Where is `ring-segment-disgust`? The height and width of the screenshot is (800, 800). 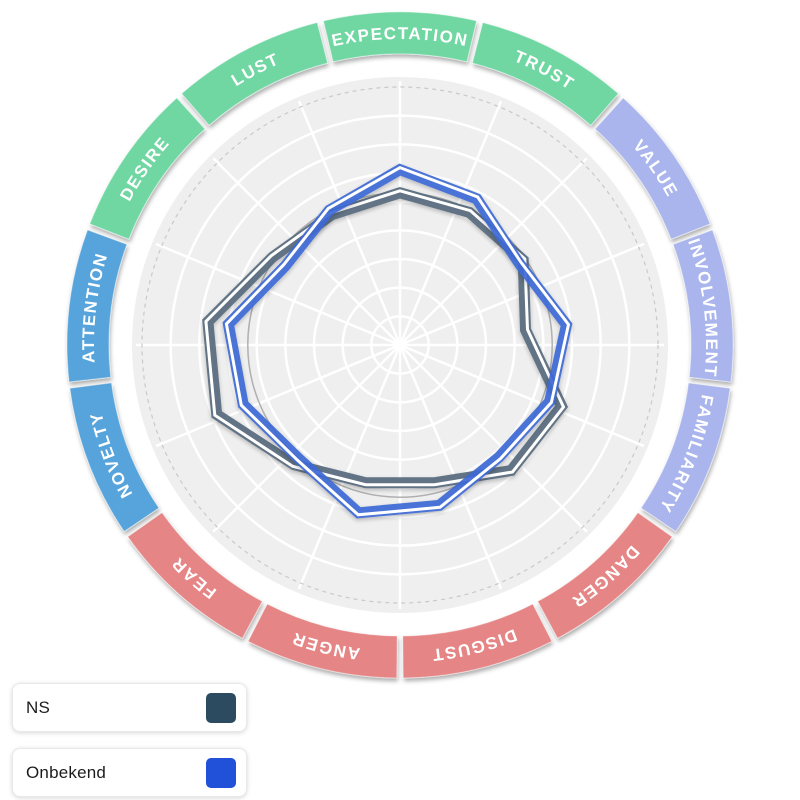 ring-segment-disgust is located at coordinates (477, 641).